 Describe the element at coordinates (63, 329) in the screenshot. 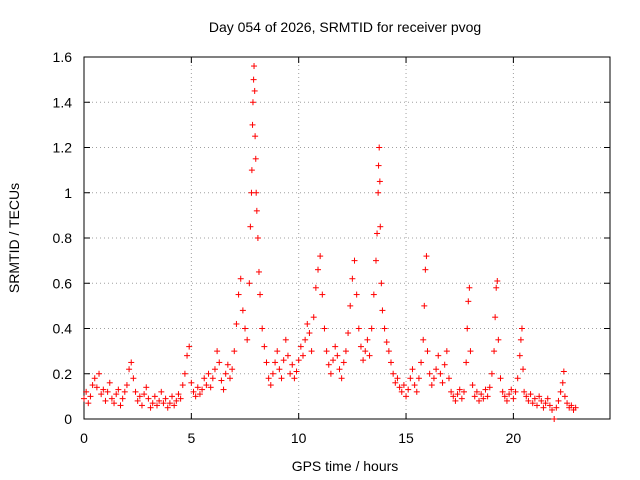

I see `y-tick-label: 0.4` at that location.